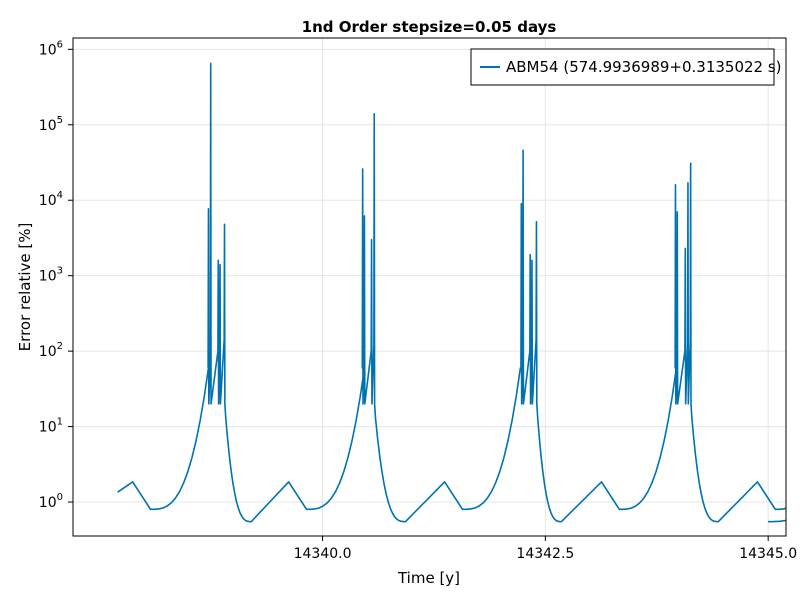  Describe the element at coordinates (428, 578) in the screenshot. I see `x-axis-title: Time [y]` at that location.